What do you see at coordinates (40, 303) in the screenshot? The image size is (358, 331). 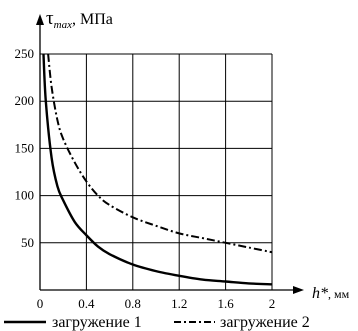 I see `x-tick-label-0: 0` at bounding box center [40, 303].